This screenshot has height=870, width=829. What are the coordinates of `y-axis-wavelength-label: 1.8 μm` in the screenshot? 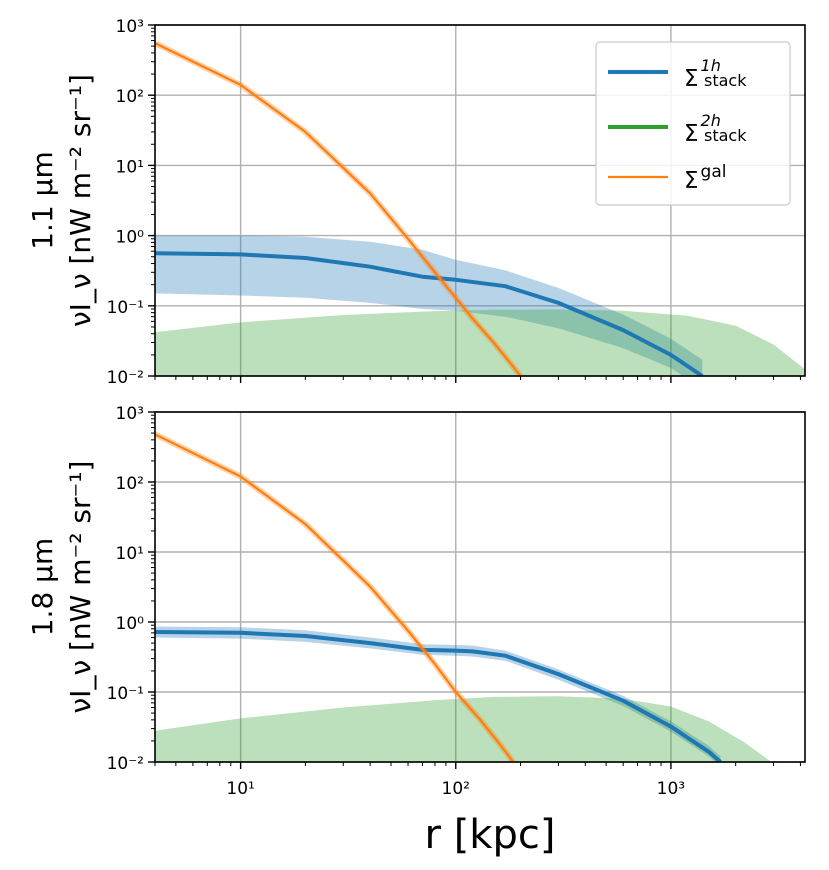 It's located at (42, 587).